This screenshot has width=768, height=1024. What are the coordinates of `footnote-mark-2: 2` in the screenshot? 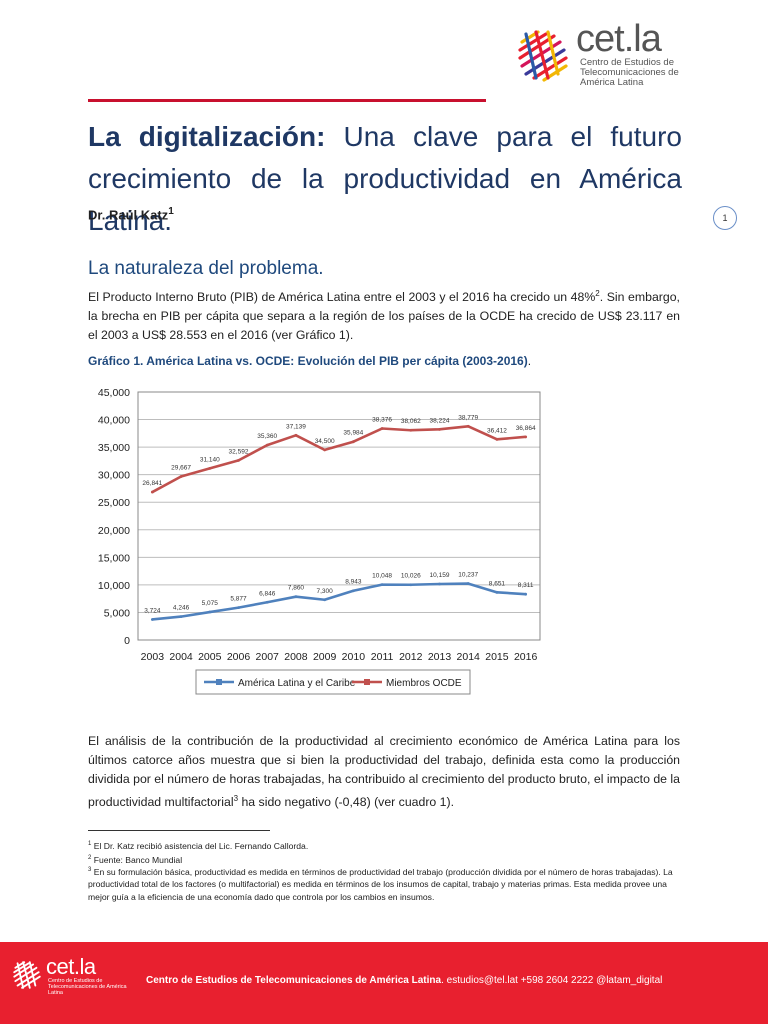 It's located at (597, 293).